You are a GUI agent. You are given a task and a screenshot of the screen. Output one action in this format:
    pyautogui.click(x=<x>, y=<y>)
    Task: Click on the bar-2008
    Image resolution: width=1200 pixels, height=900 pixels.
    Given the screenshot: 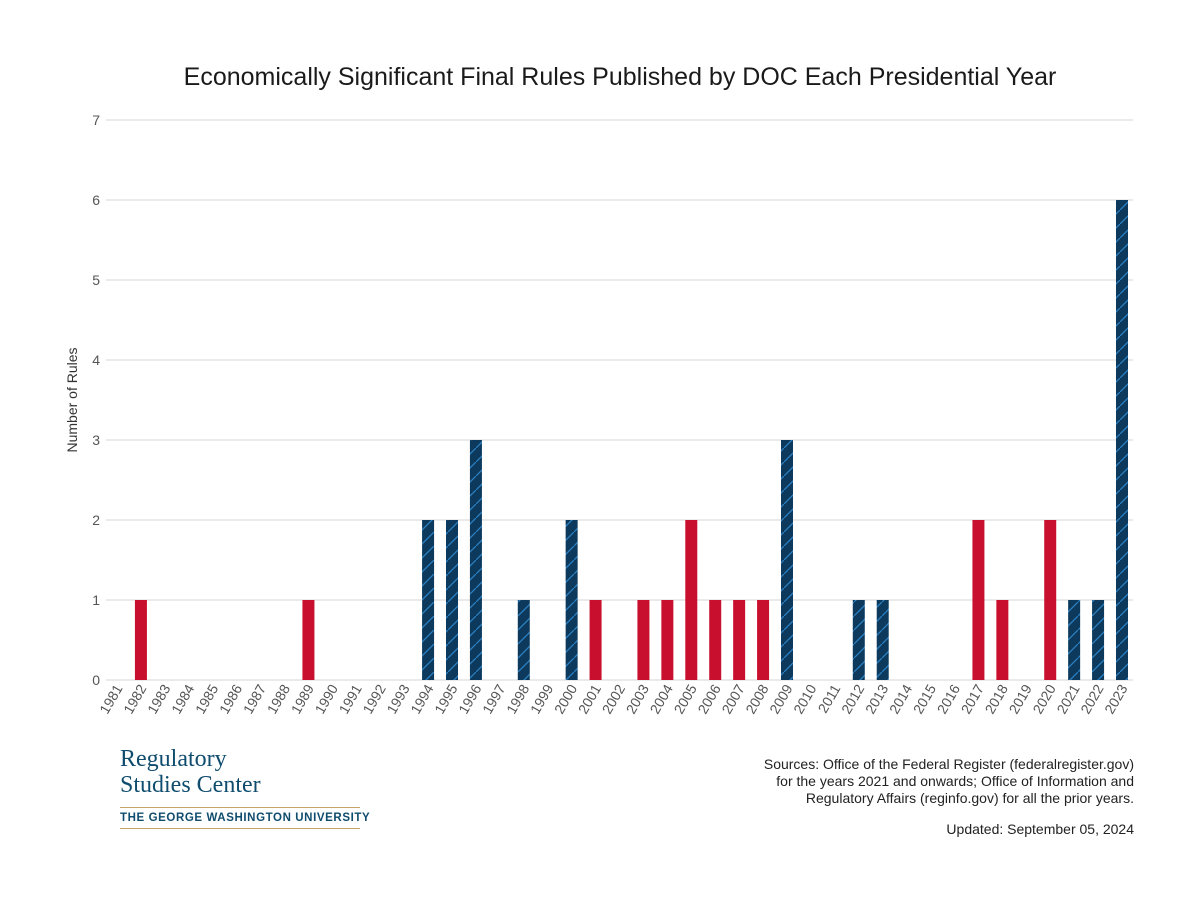 What is the action you would take?
    pyautogui.click(x=763, y=640)
    